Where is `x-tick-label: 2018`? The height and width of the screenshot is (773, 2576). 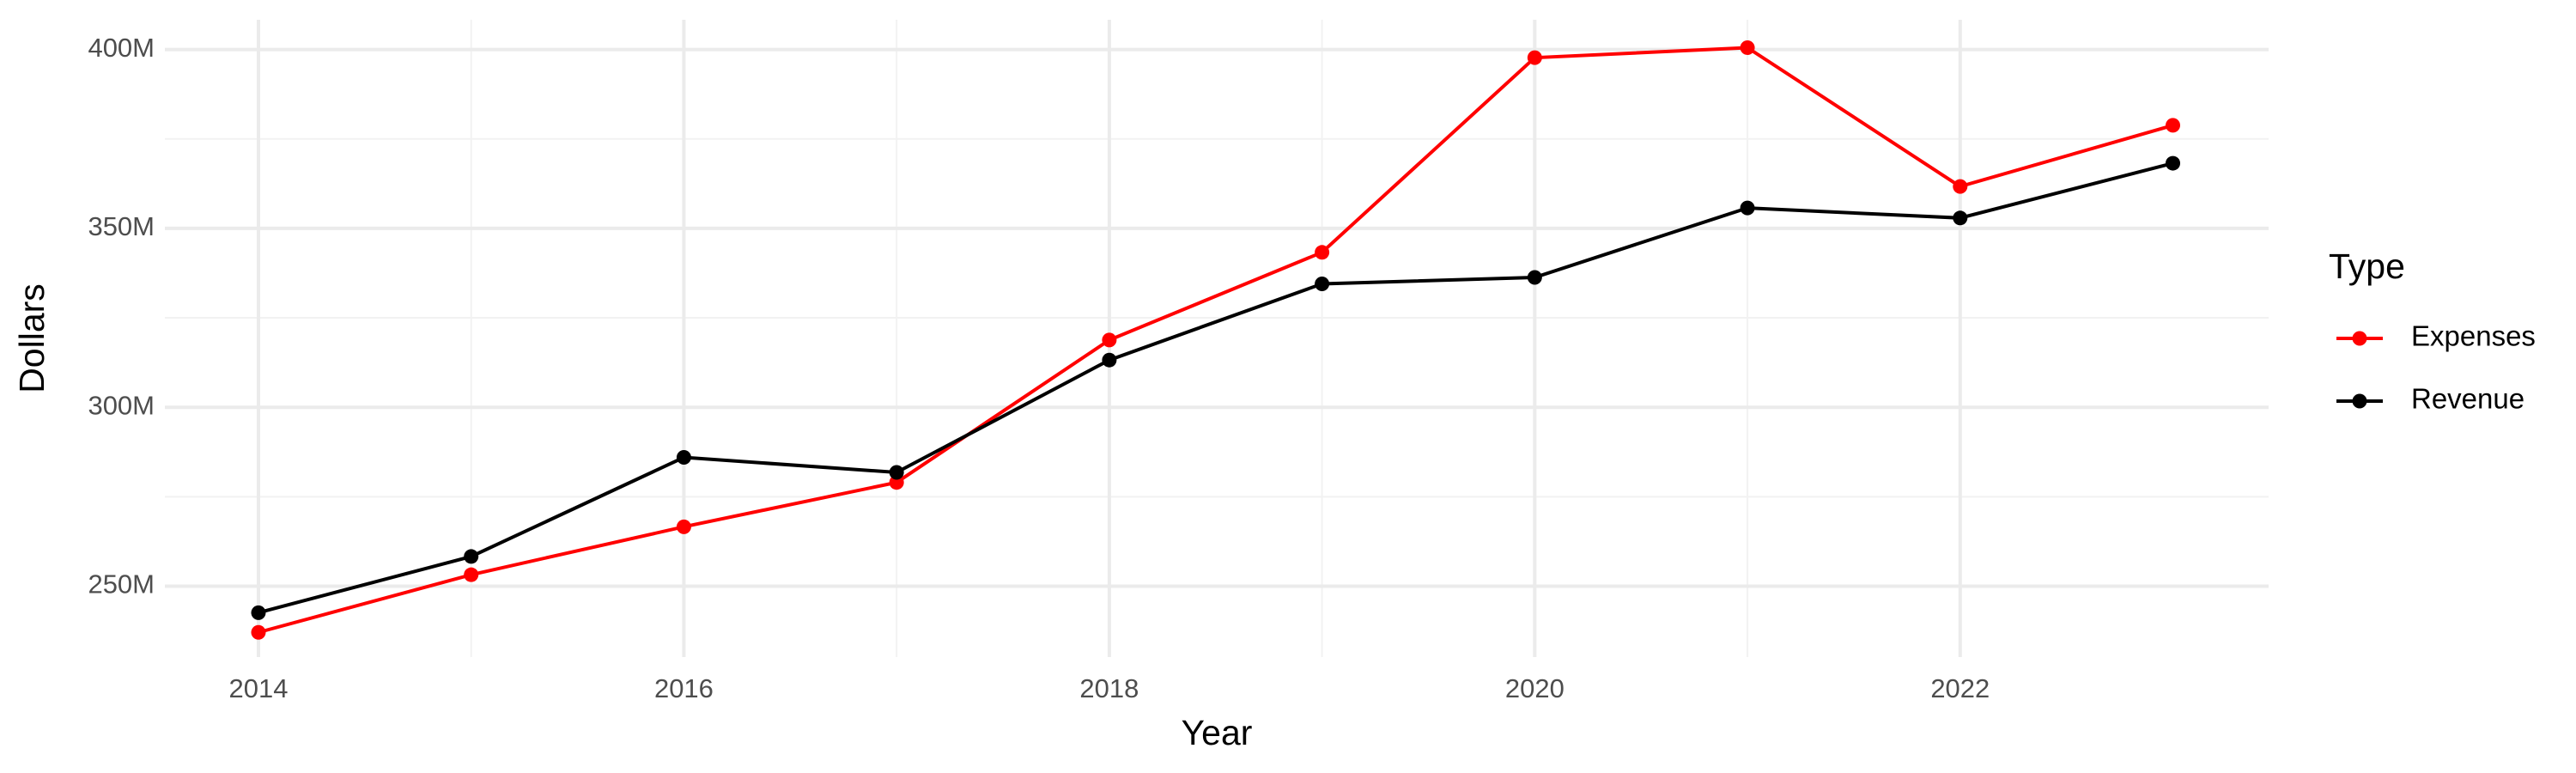
x-tick-label: 2018 is located at coordinates (1109, 688).